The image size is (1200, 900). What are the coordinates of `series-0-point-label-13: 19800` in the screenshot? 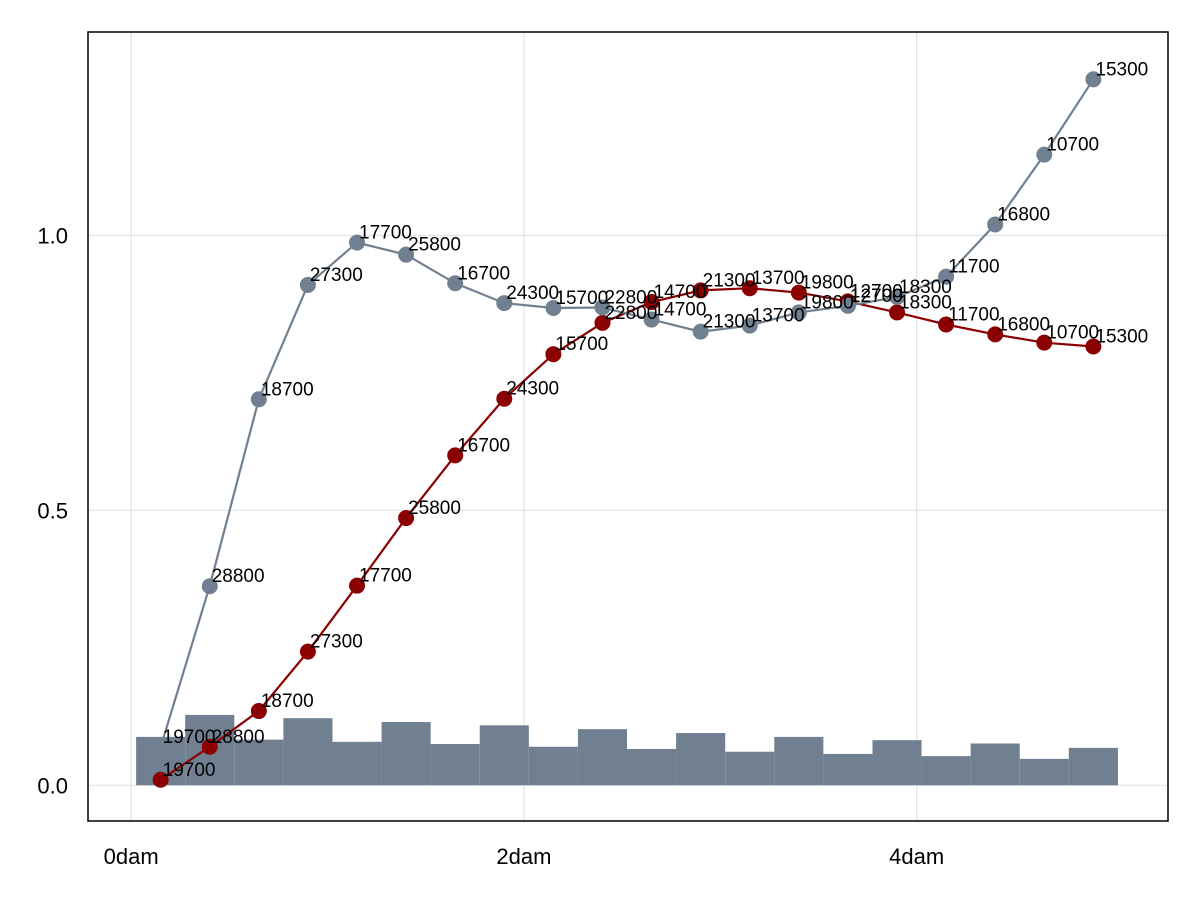 It's located at (827, 283).